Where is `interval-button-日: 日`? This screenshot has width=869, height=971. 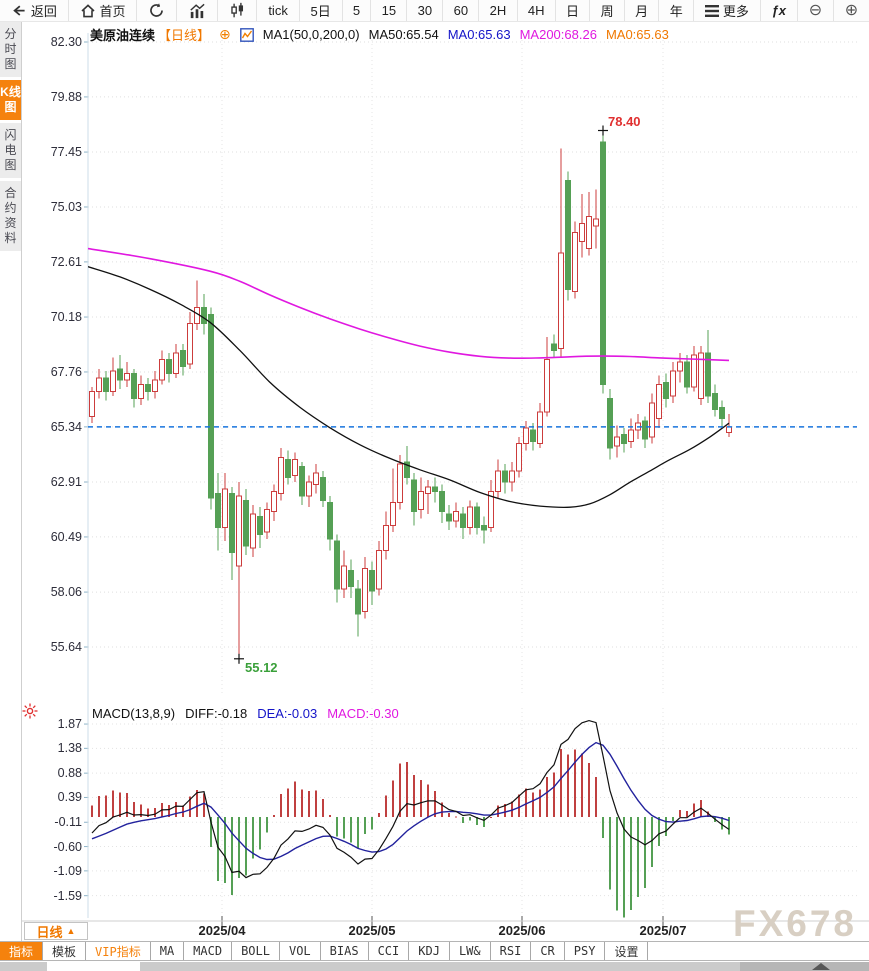
interval-button-日: 日 is located at coordinates (573, 10).